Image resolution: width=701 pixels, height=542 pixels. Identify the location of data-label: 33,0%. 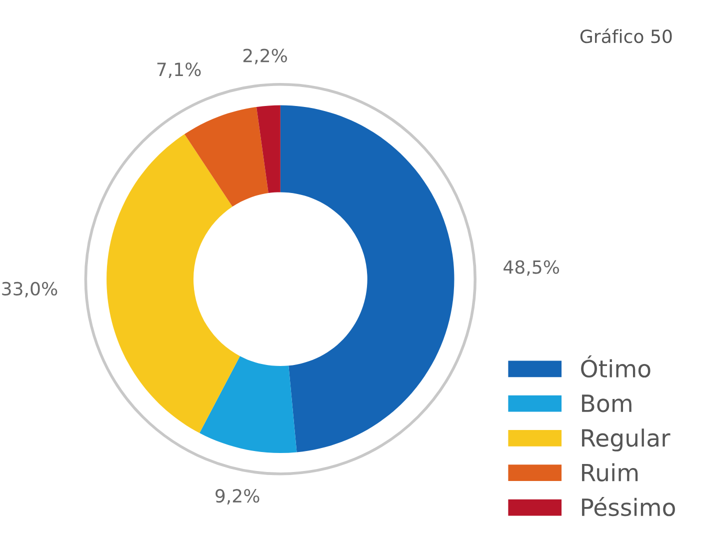
(30, 290).